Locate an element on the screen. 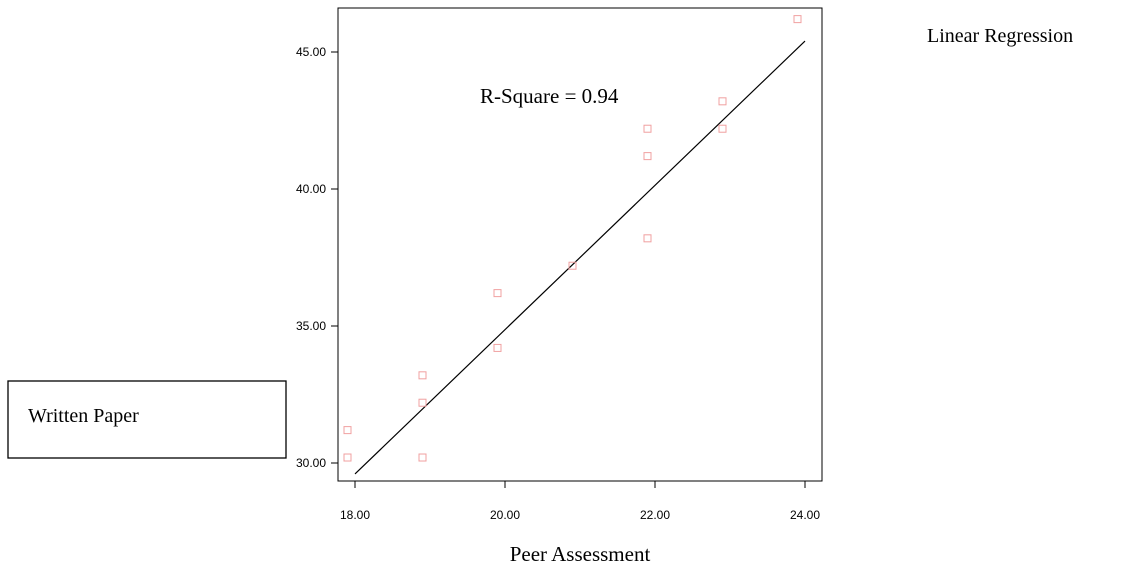  y-tick-label: 45.00 is located at coordinates (311, 52).